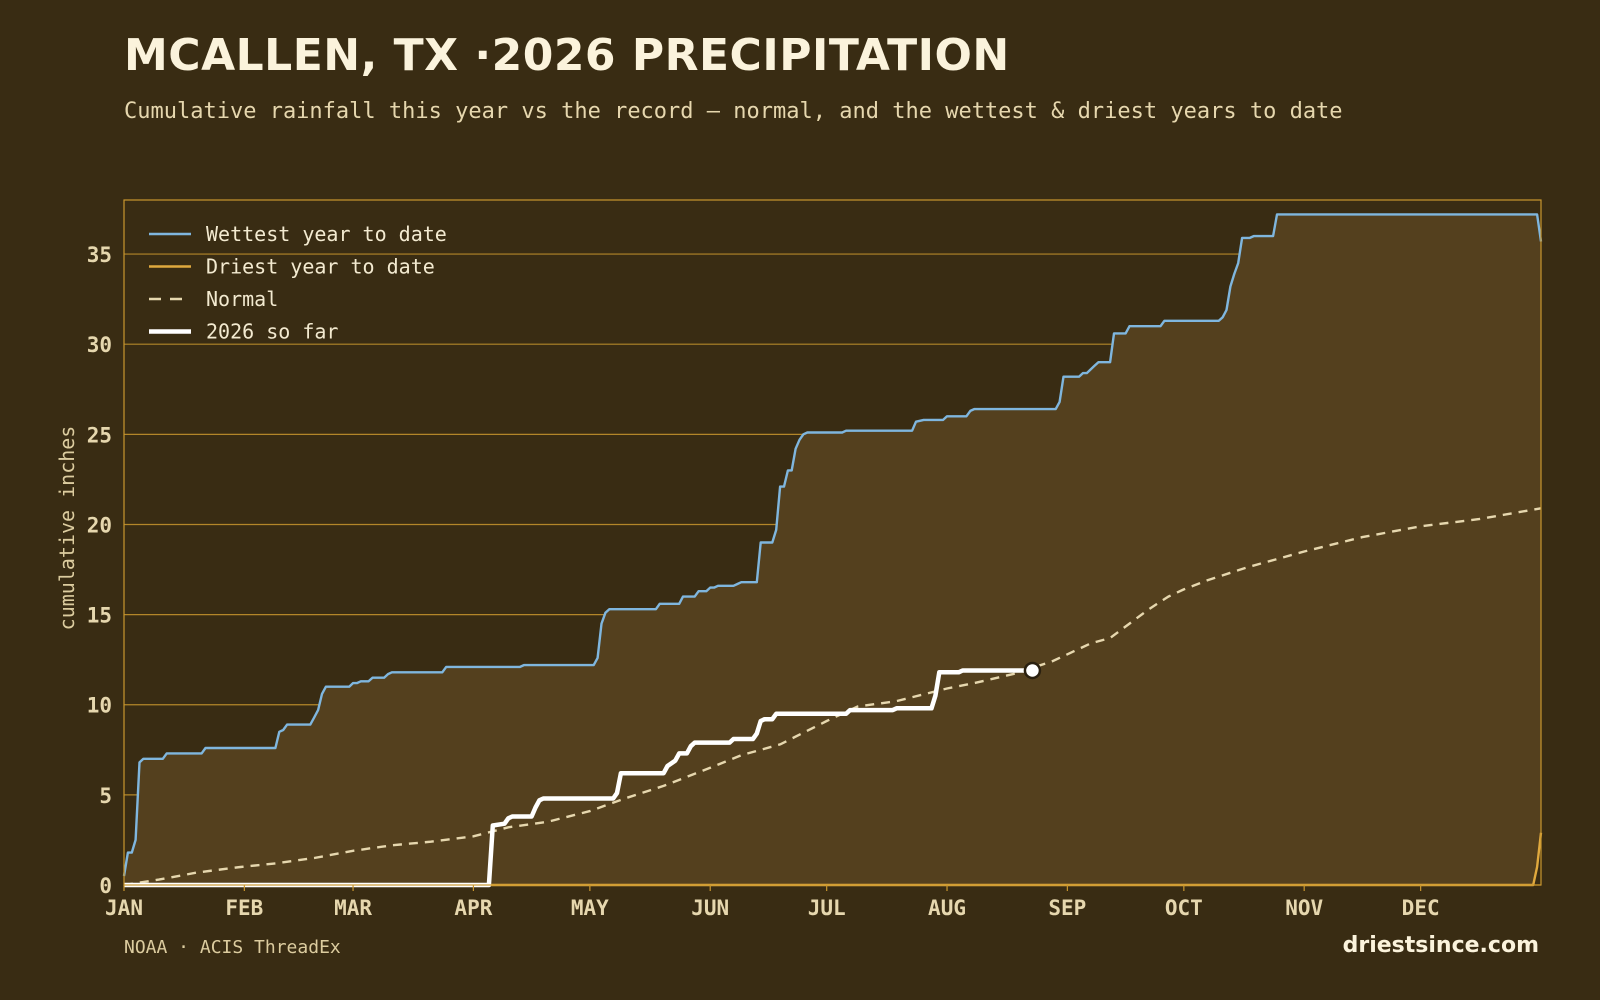 The height and width of the screenshot is (1000, 1600). What do you see at coordinates (473, 908) in the screenshot?
I see `x-tick-label: APR` at bounding box center [473, 908].